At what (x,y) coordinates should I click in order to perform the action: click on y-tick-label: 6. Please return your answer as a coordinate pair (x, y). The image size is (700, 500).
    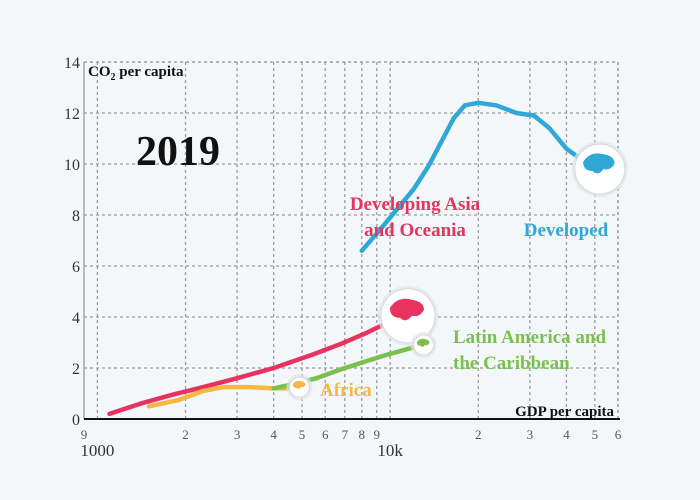
    Looking at the image, I should click on (76, 267).